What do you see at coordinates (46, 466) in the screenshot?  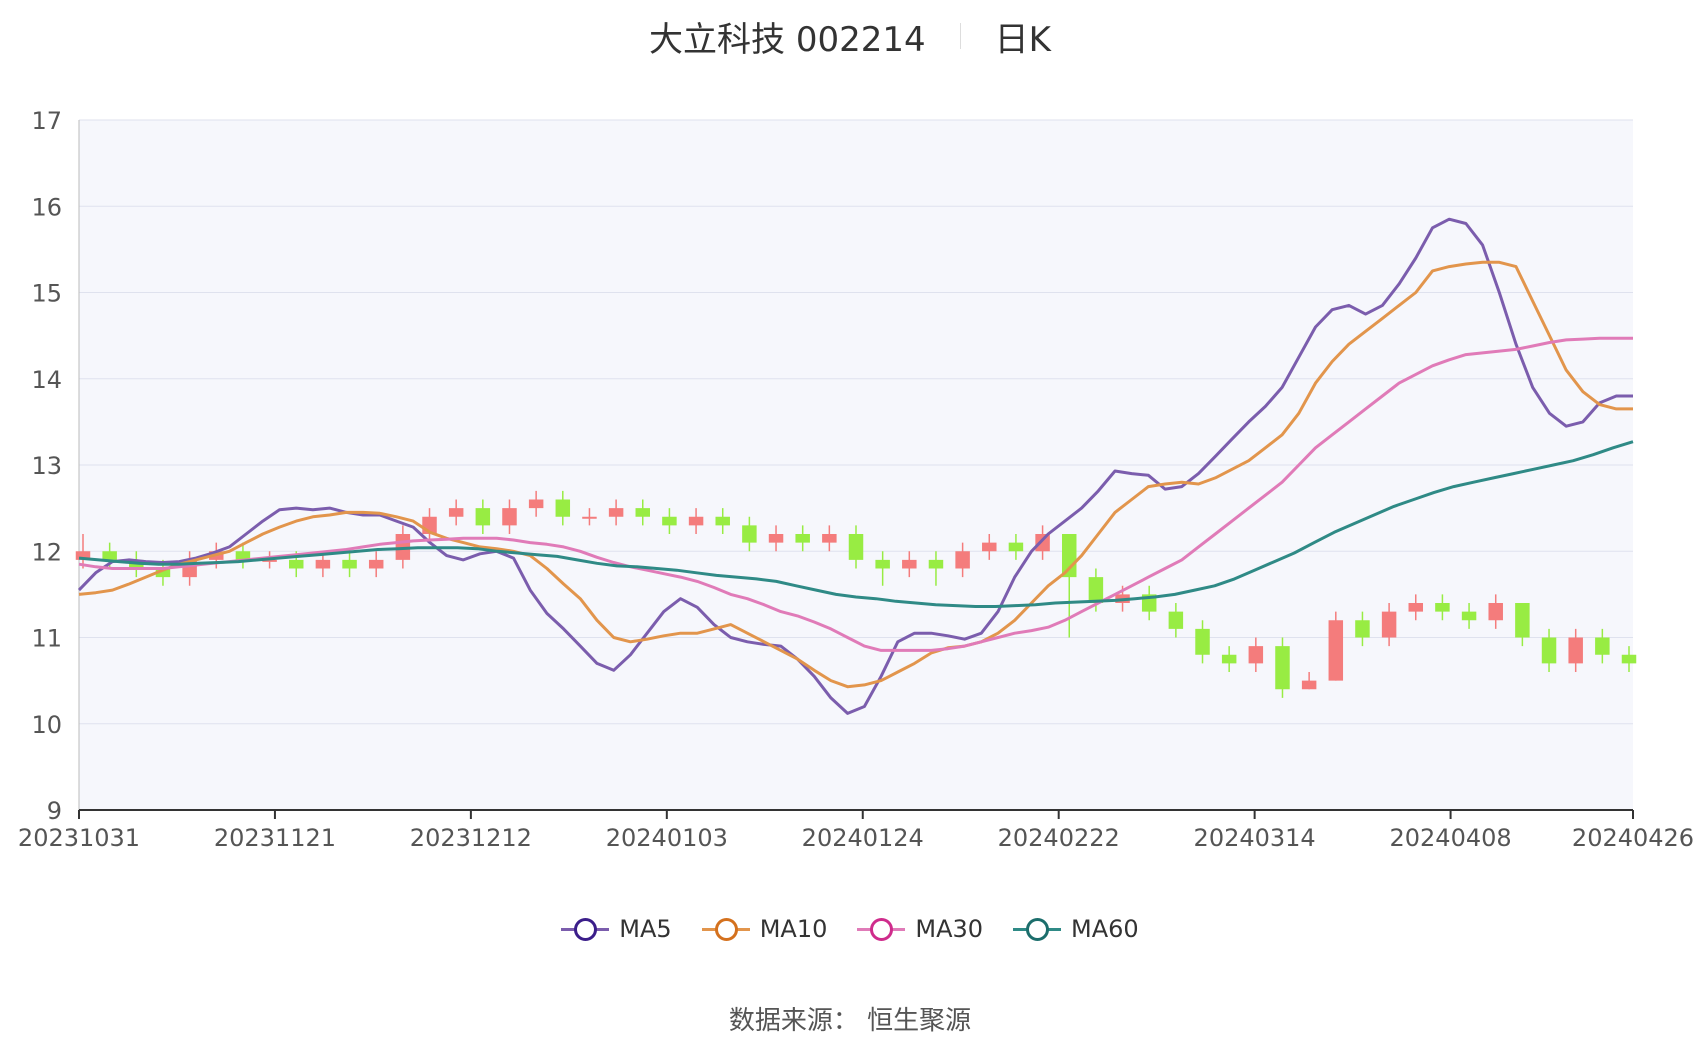 I see `y-tick-label: 13` at bounding box center [46, 466].